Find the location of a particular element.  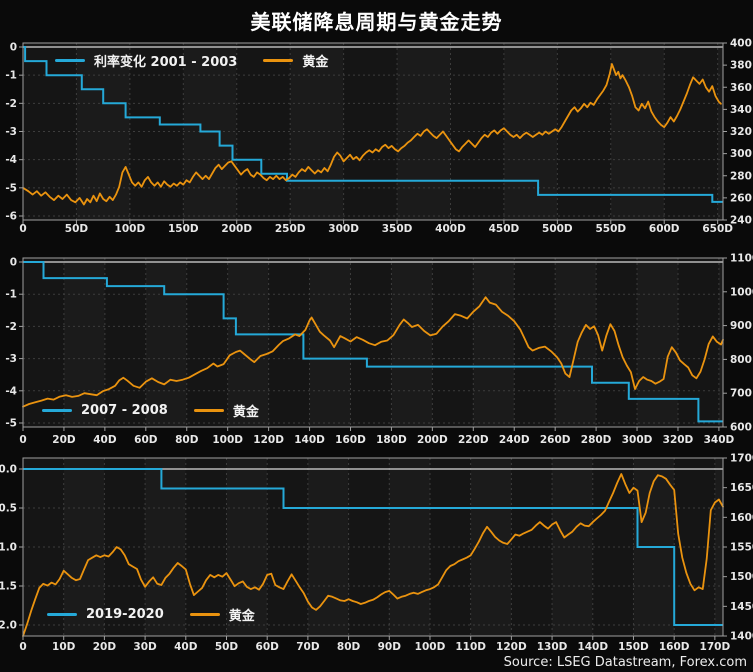

left-axis-tick-label: -1 is located at coordinates (11, 295).